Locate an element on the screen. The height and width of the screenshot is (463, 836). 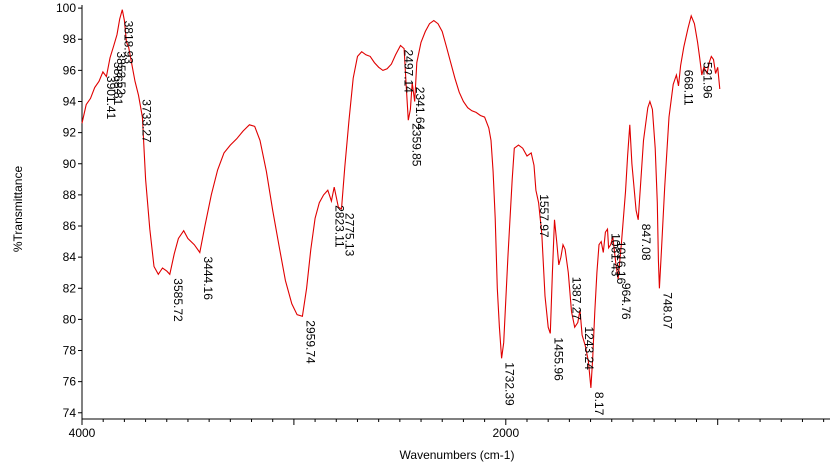
peak-label: 1557.97 is located at coordinates (544, 216).